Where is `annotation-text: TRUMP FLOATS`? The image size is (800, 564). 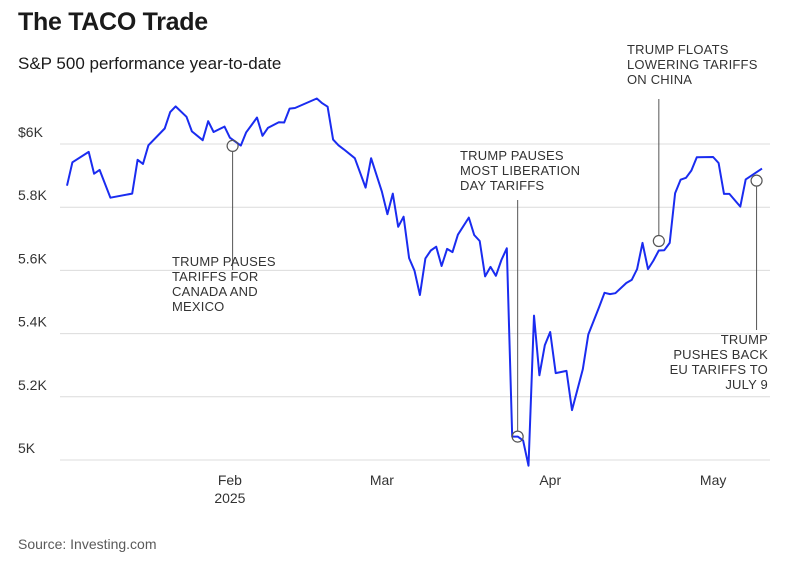 annotation-text: TRUMP FLOATS is located at coordinates (678, 49).